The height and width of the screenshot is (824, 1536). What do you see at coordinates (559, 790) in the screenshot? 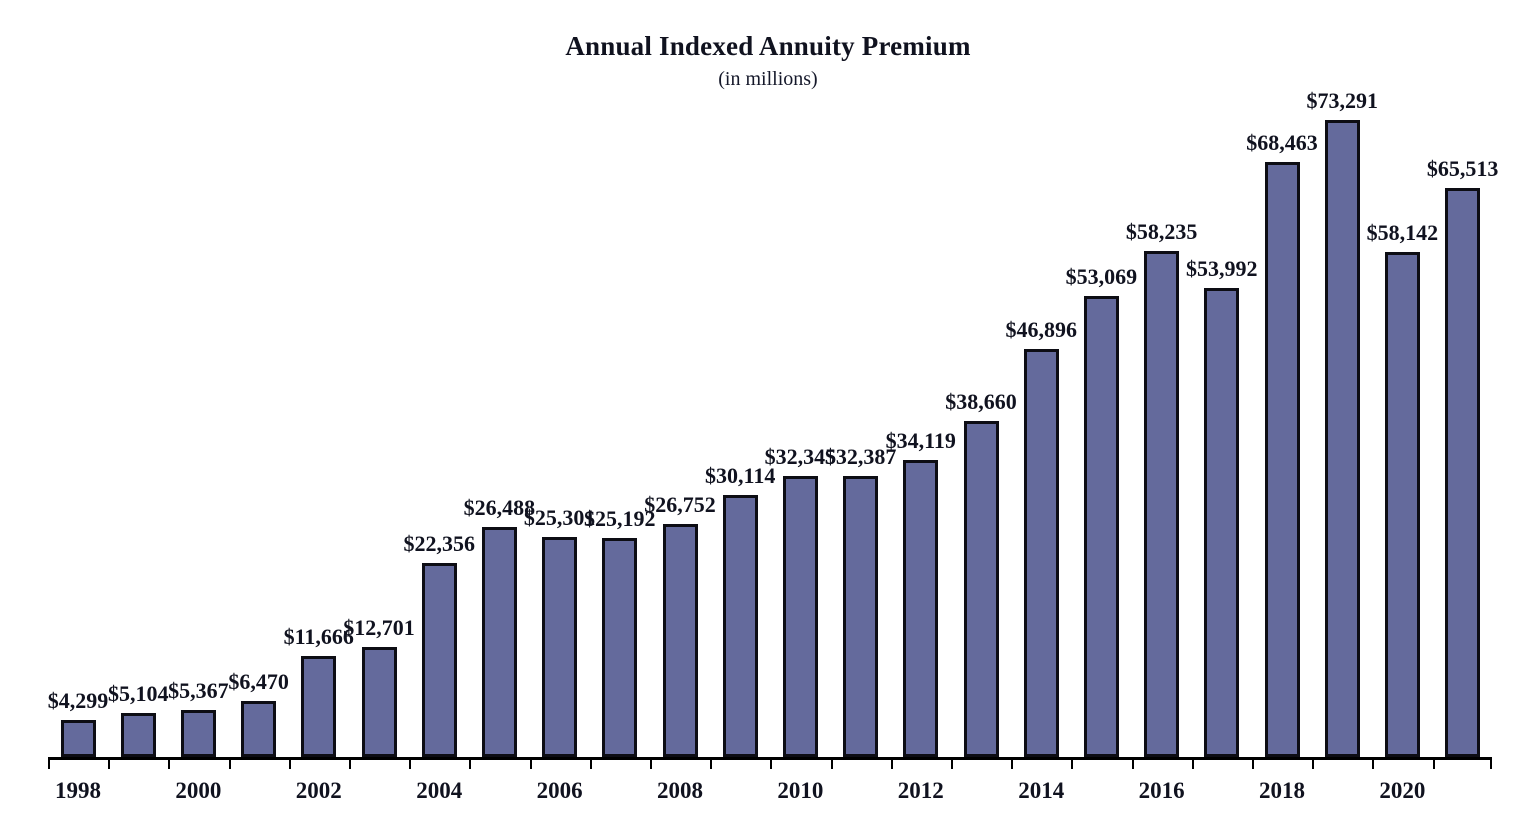
I see `axis-tick-label: 2006` at bounding box center [559, 790].